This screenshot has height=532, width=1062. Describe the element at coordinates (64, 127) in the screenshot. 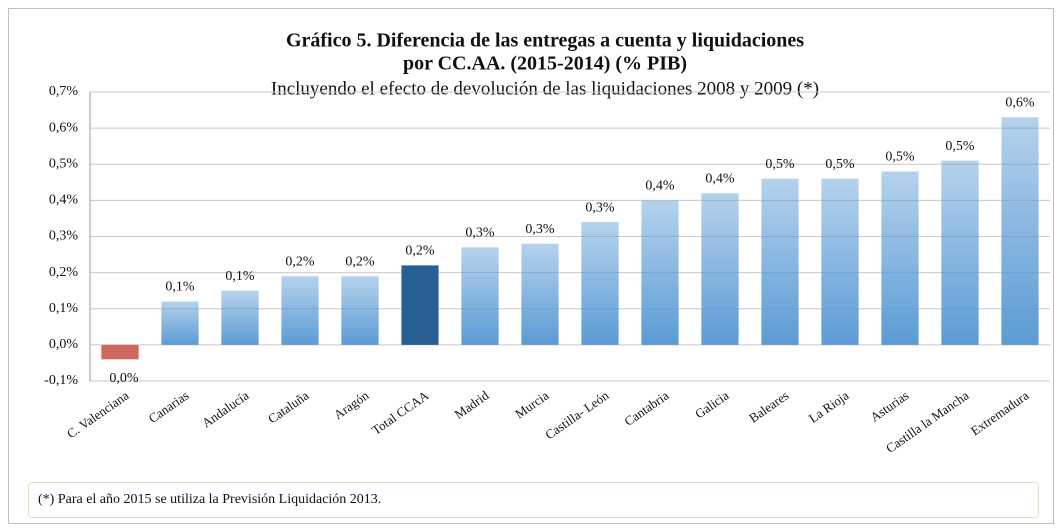

I see `y-tick-label: 0,6%` at that location.